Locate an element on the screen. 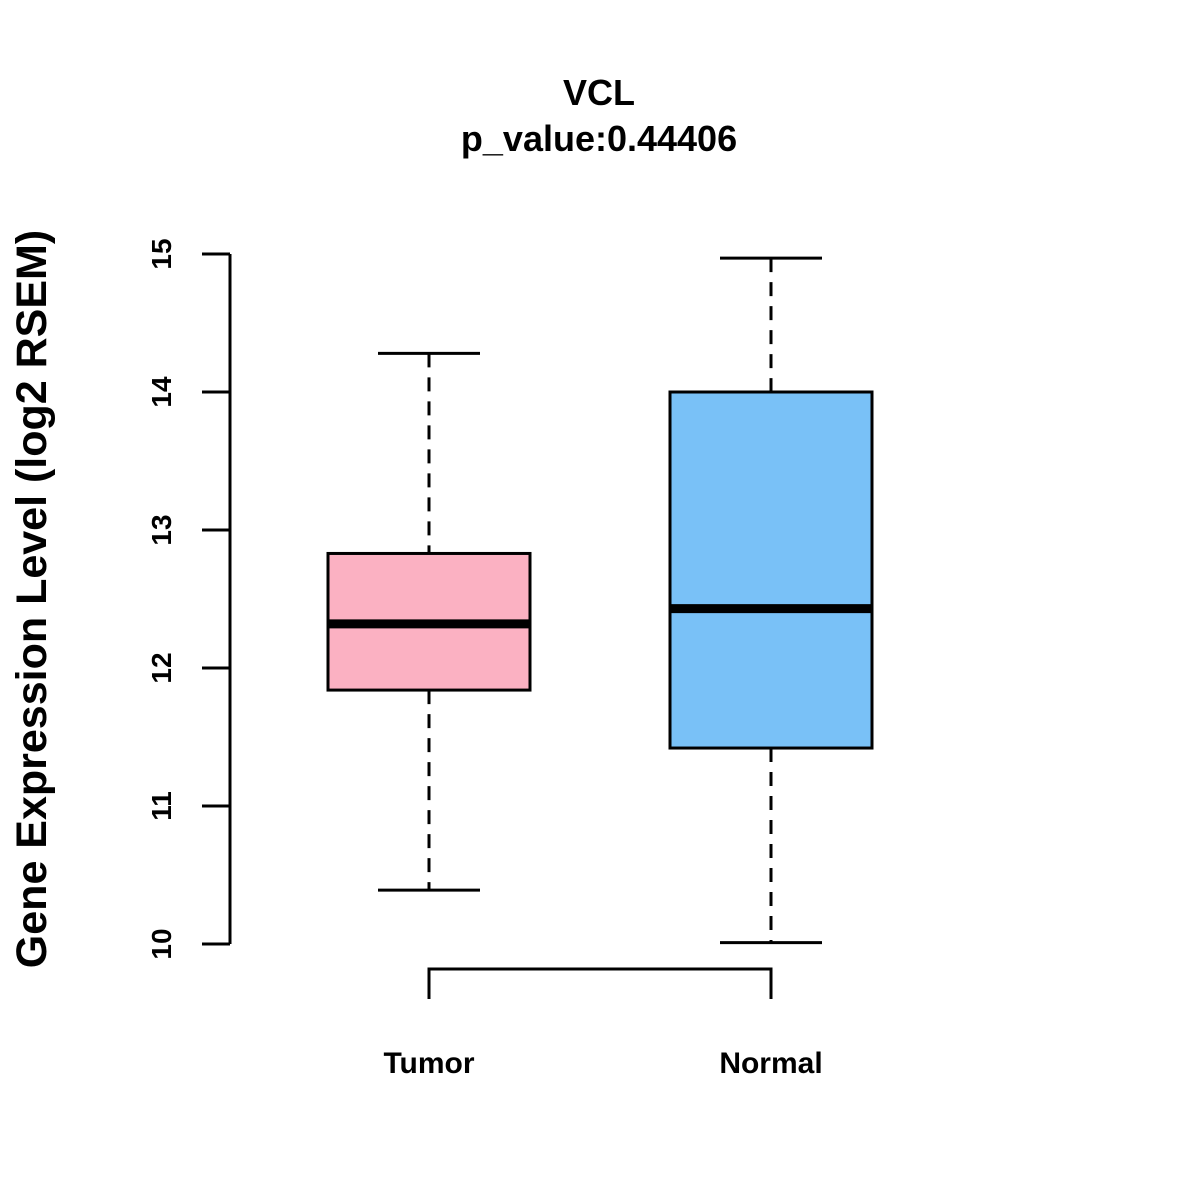 This screenshot has height=1200, width=1200. box-tumor is located at coordinates (429, 621).